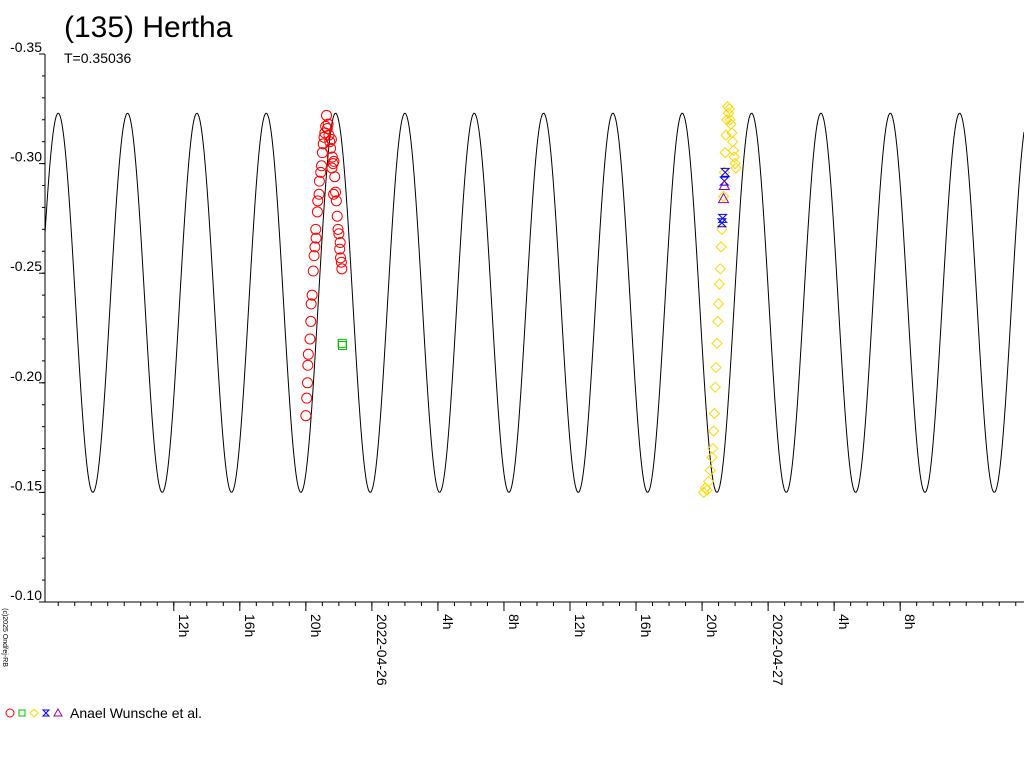 The height and width of the screenshot is (768, 1024). I want to click on x-tick-label: 16h, so click(250, 625).